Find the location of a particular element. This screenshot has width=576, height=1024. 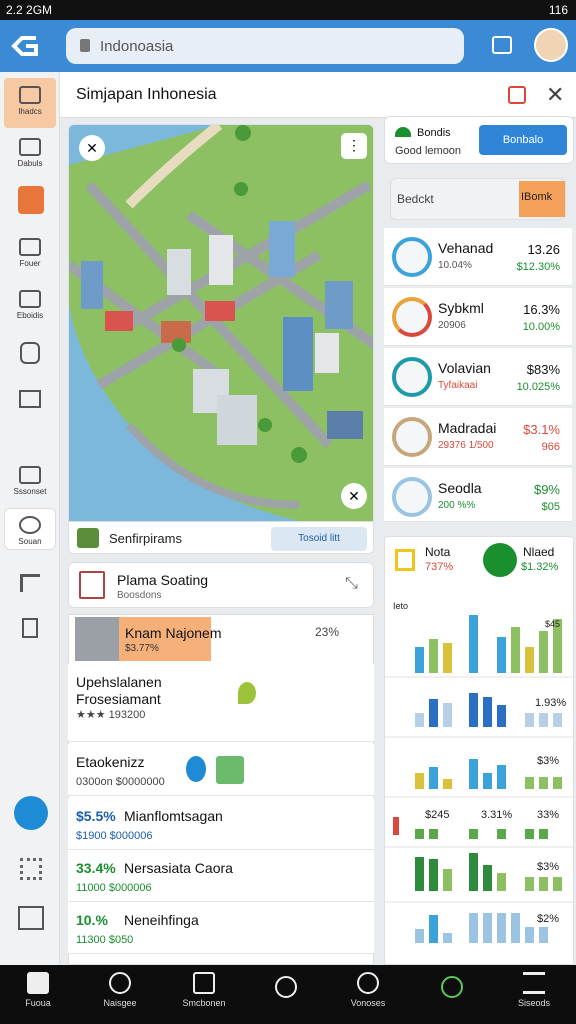

row-sub-value: 10.00% is located at coordinates (541, 327).